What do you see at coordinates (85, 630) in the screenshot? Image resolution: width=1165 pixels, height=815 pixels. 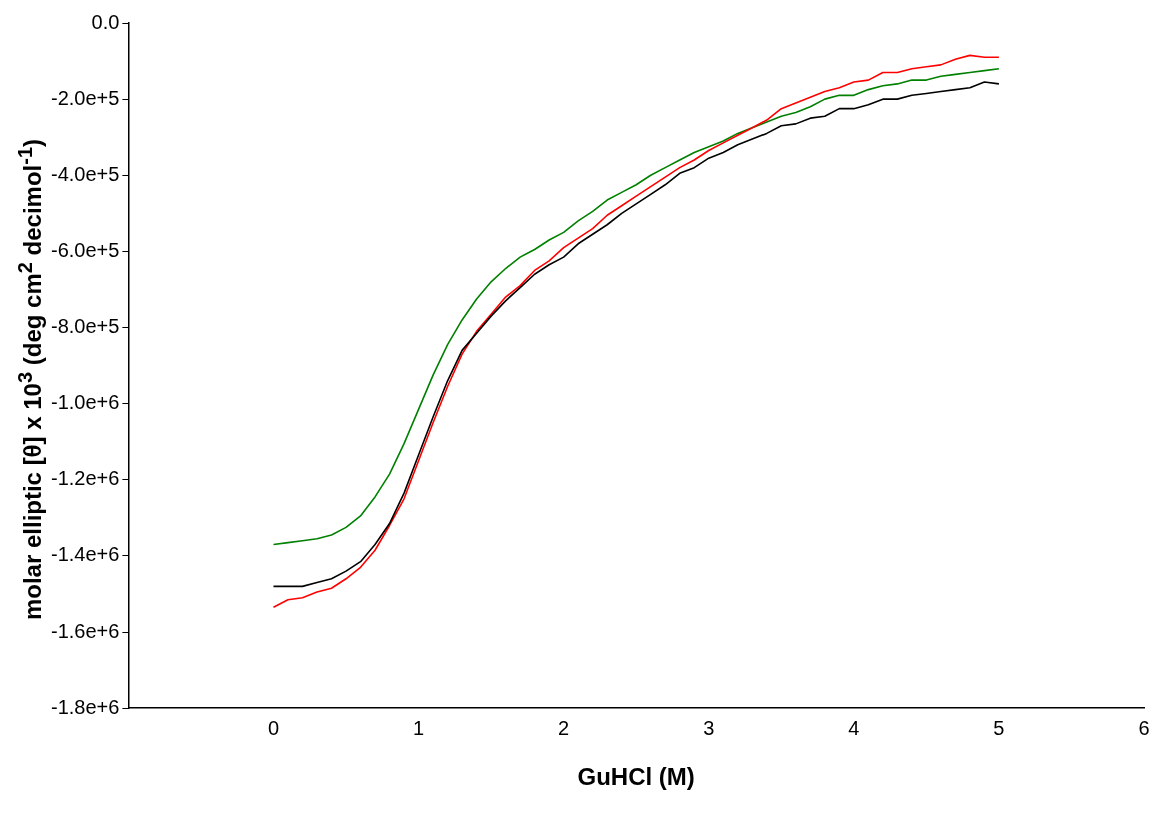 I see `y-tick-label: -1.6e+6` at bounding box center [85, 630].